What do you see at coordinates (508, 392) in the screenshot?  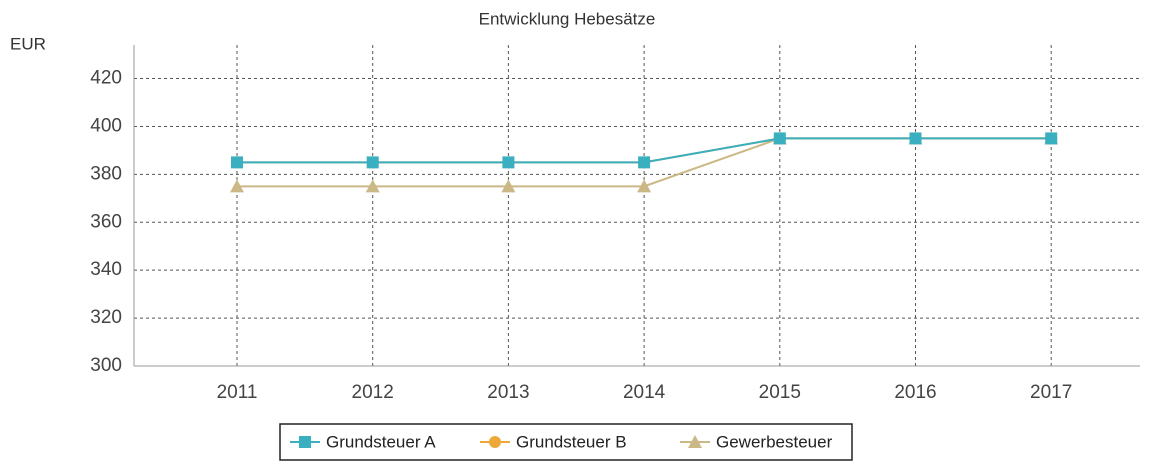 I see `x-tick-label: 2013` at bounding box center [508, 392].